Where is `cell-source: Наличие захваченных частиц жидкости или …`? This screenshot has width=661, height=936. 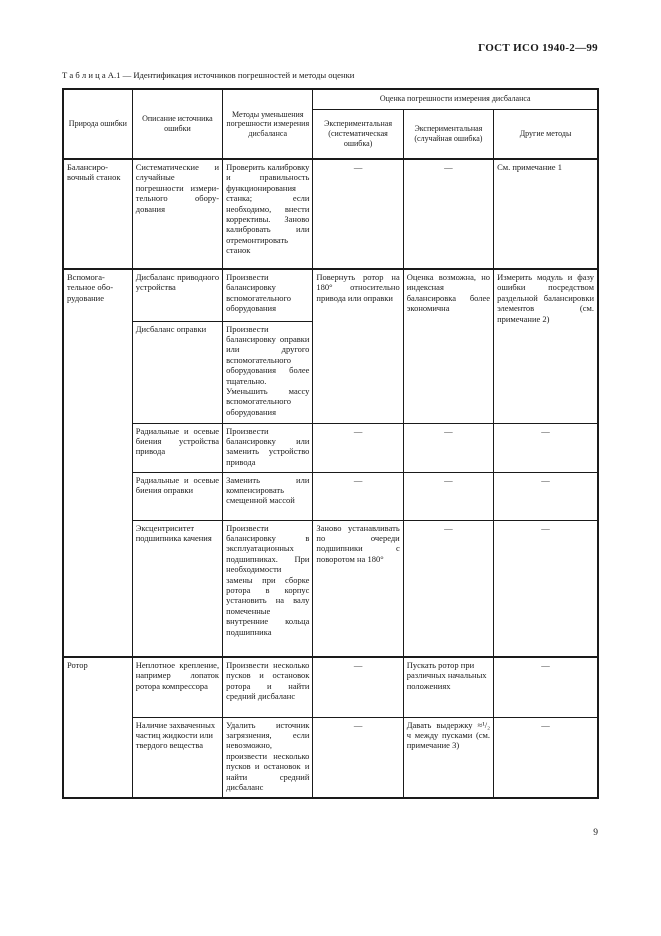
cell-source: Наличие захваченных частиц жидкости или … is located at coordinates (177, 757).